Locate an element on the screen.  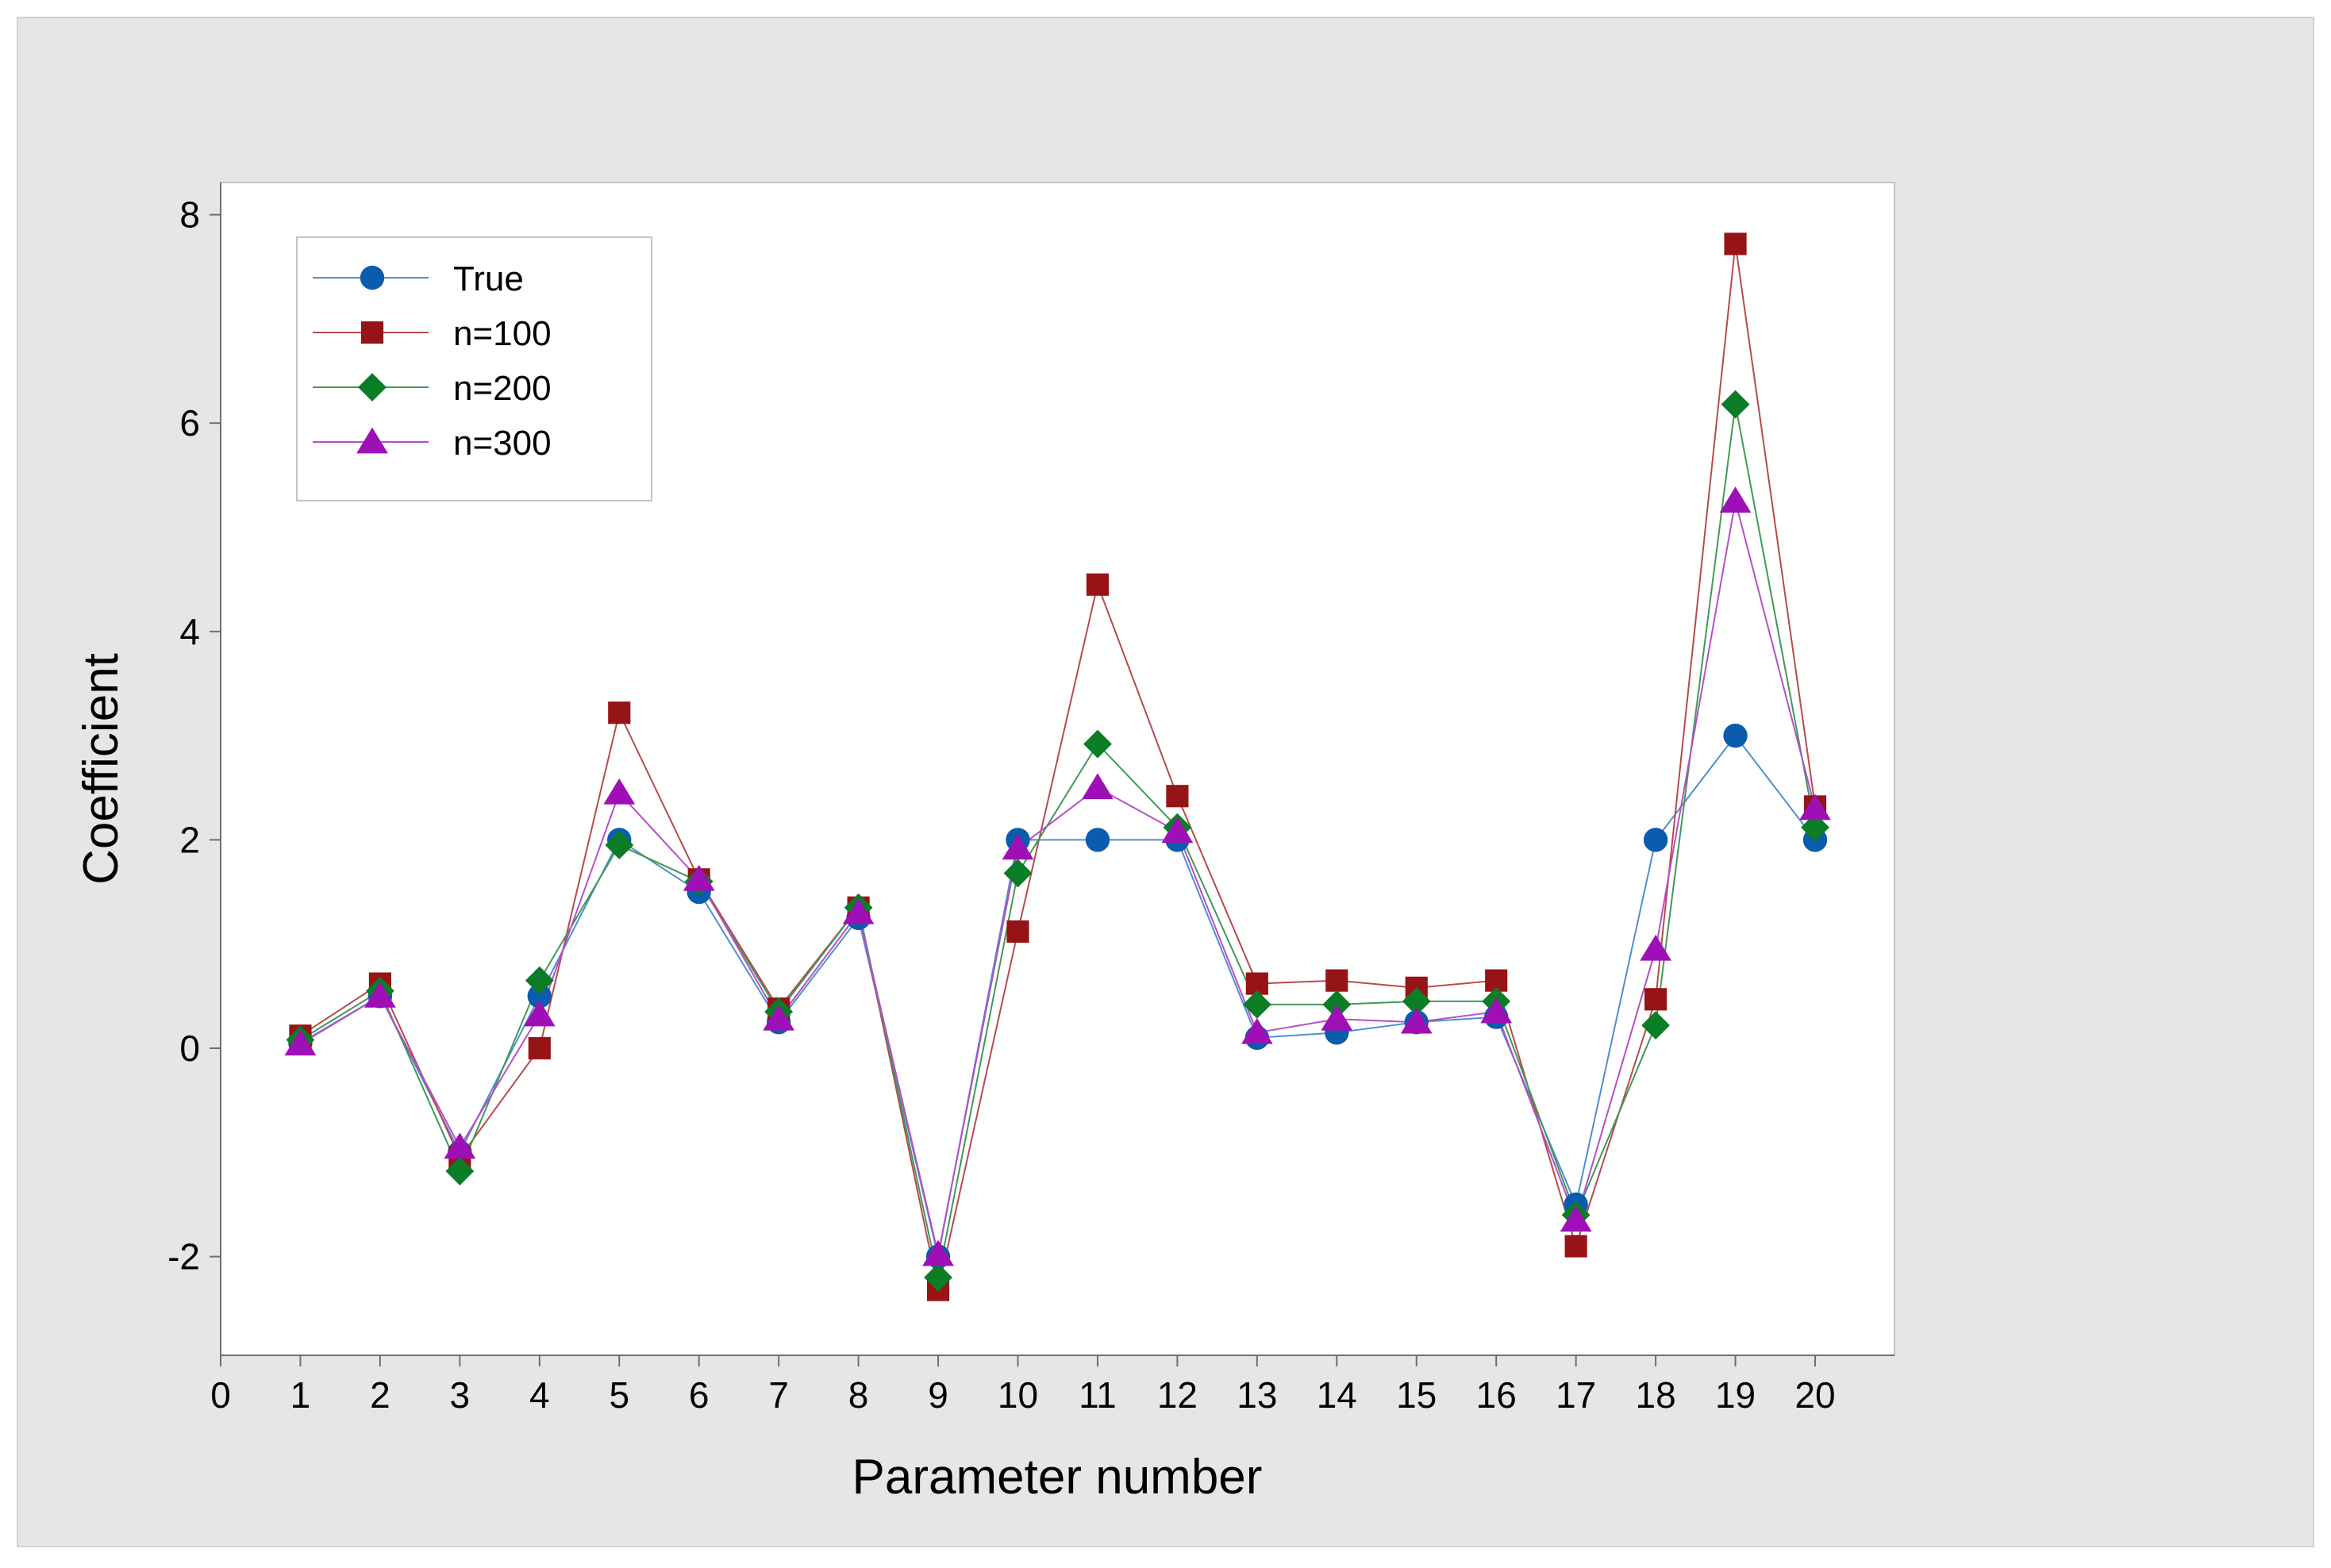
x-tick-label: 0 is located at coordinates (220, 1395).